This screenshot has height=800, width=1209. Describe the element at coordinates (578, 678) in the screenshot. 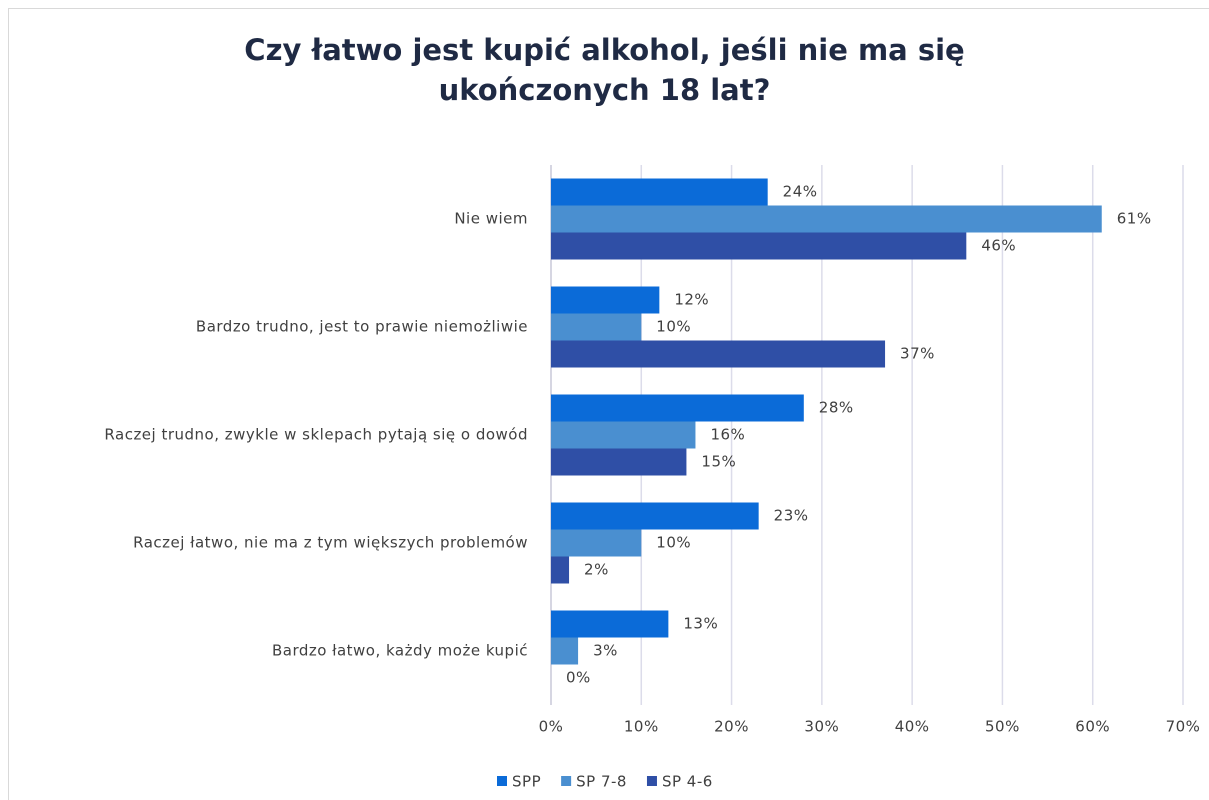

I see `data-label: 0%` at that location.